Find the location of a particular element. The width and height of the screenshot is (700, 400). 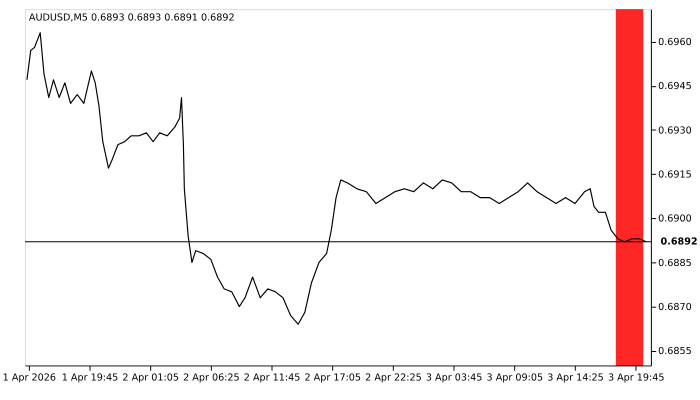

x-tick-label: 3 Apr 09:05 is located at coordinates (515, 378).